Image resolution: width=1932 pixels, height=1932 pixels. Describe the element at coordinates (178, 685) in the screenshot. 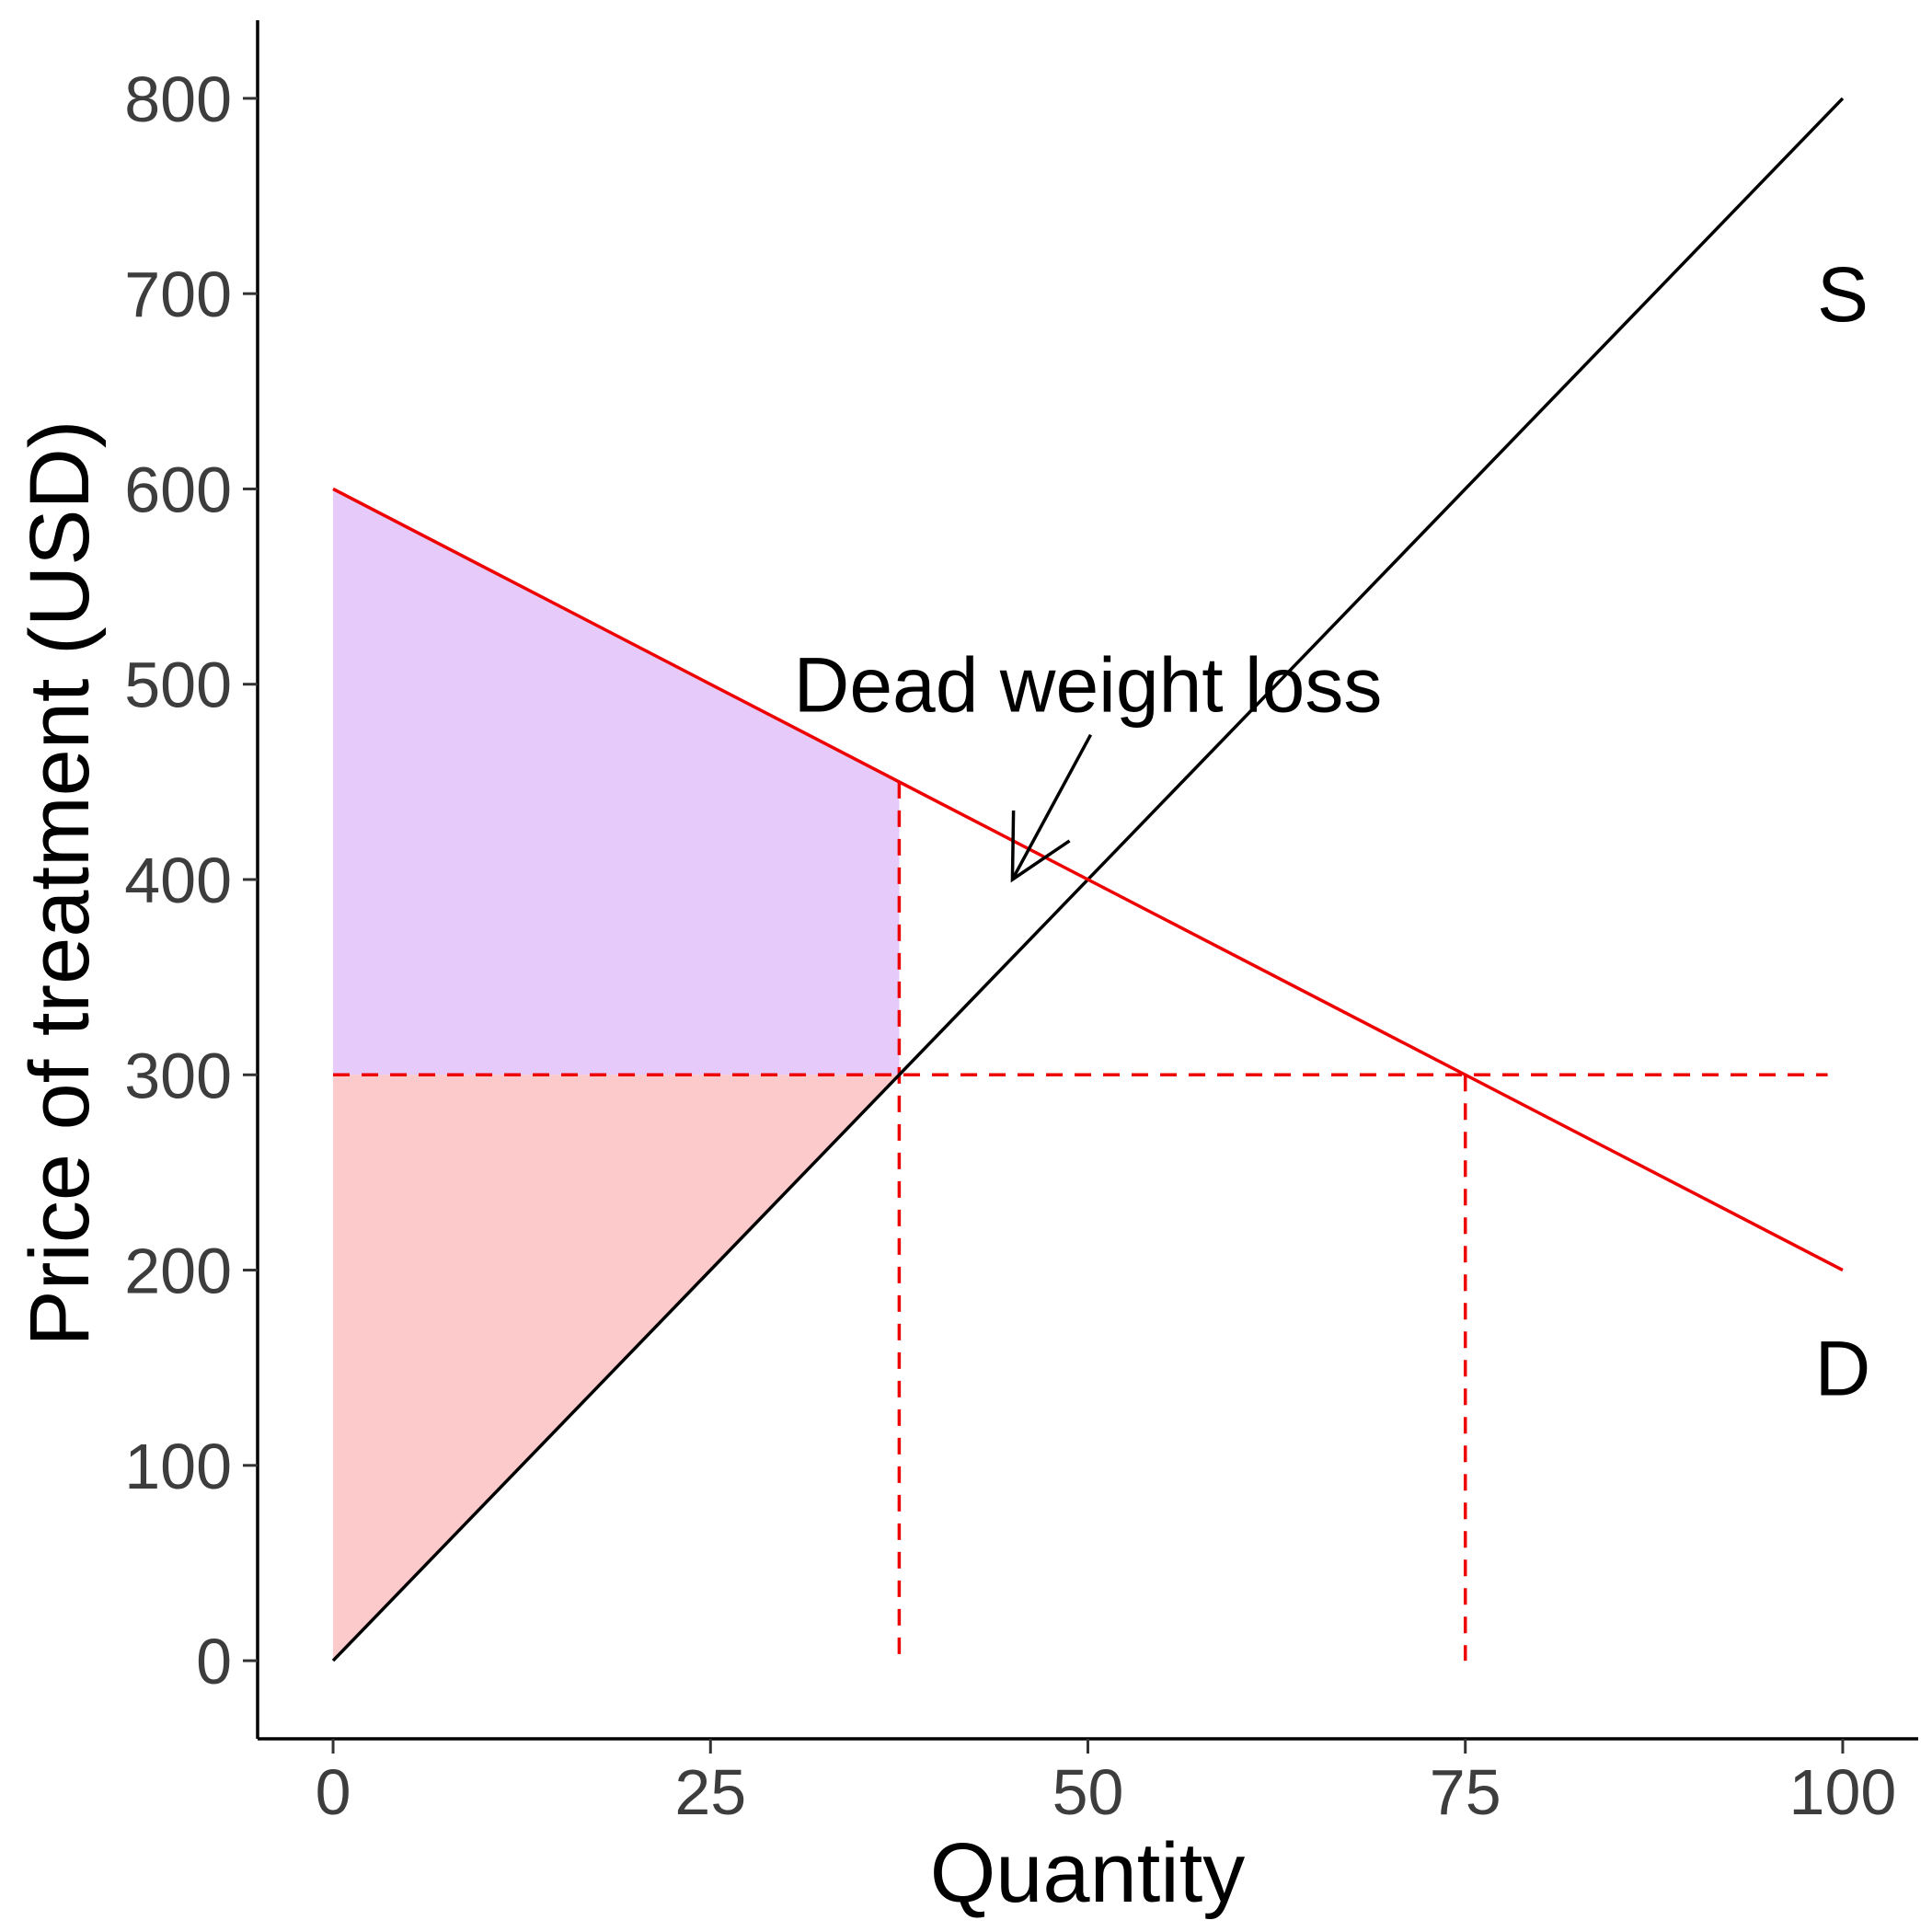

I see `y-tick-label: 500` at that location.